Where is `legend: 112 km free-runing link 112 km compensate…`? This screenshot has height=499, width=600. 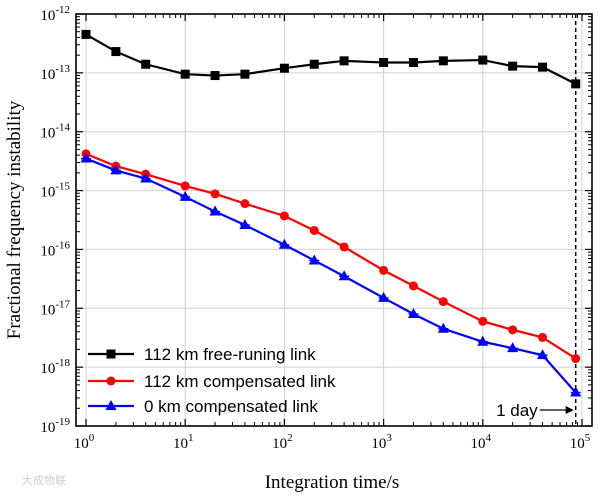 legend: 112 km free-runing link 112 km compensate… is located at coordinates (212, 380).